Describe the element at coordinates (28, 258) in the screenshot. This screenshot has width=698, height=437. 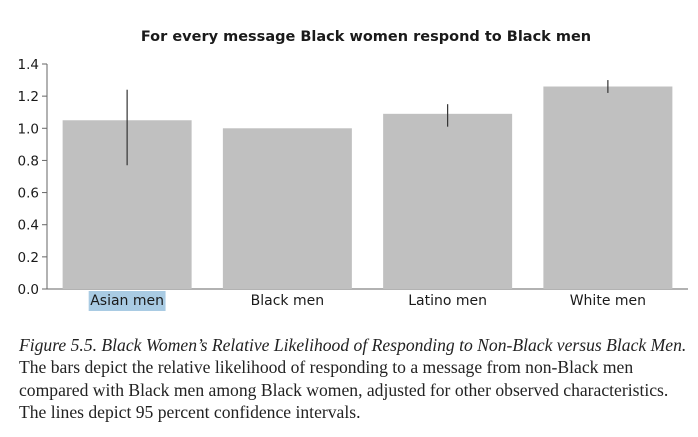
I see `y-tick-label: 0.2` at that location.